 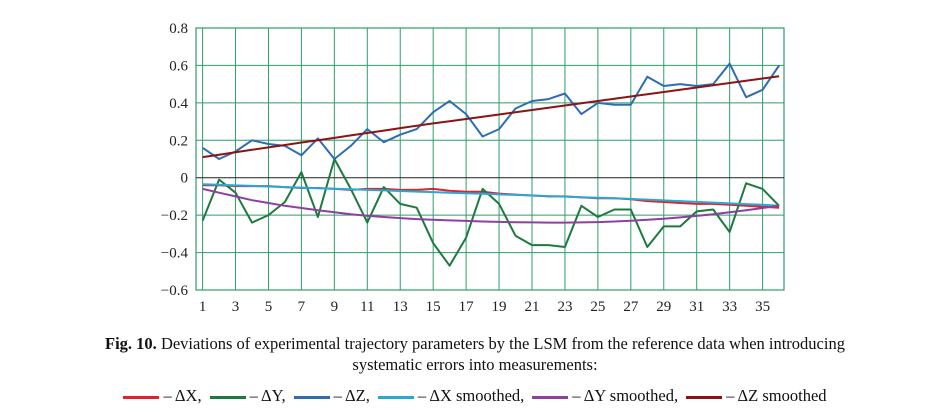 What do you see at coordinates (471, 395) in the screenshot?
I see `legend-label: – ΔX smoothed,` at bounding box center [471, 395].